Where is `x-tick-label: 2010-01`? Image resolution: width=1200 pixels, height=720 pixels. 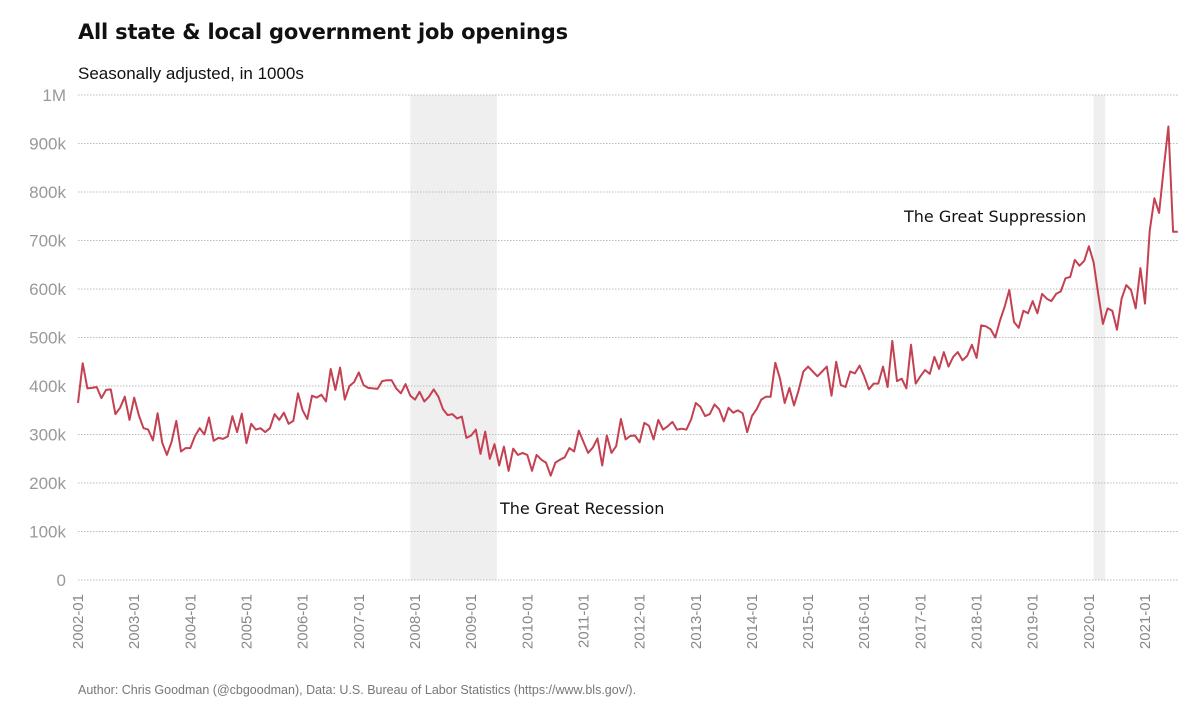
x-tick-label: 2010-01 is located at coordinates (527, 621).